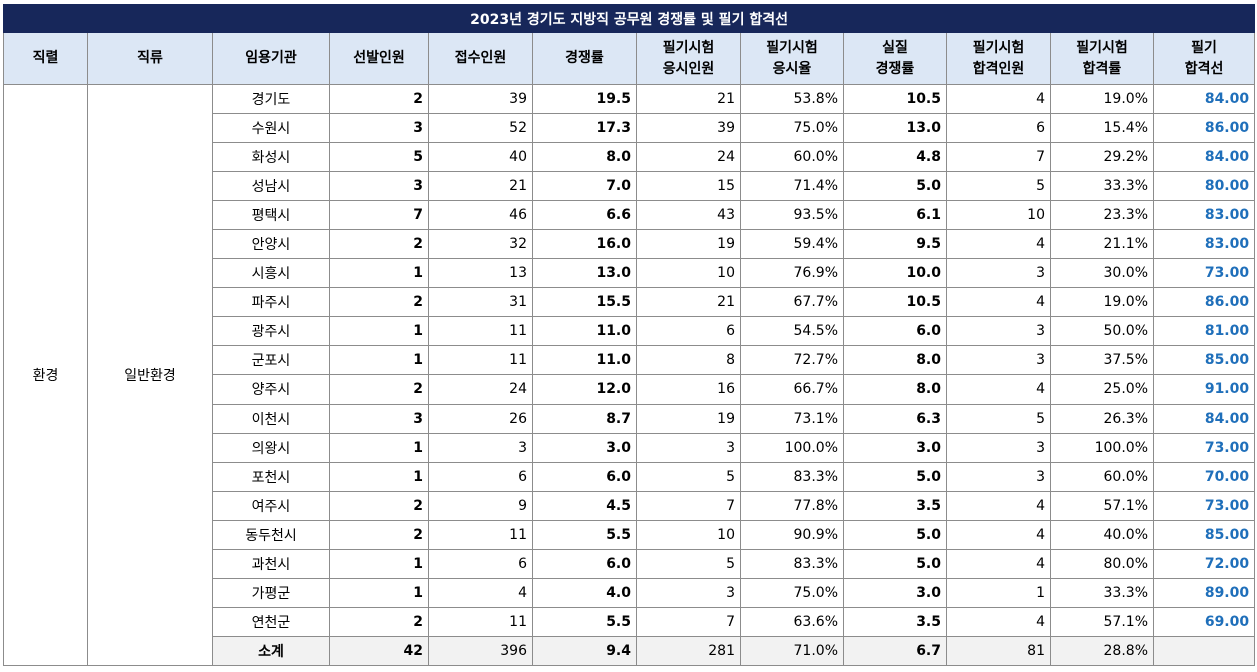 This screenshot has width=1257, height=672. I want to click on cell-agency: 의왕시, so click(271, 447).